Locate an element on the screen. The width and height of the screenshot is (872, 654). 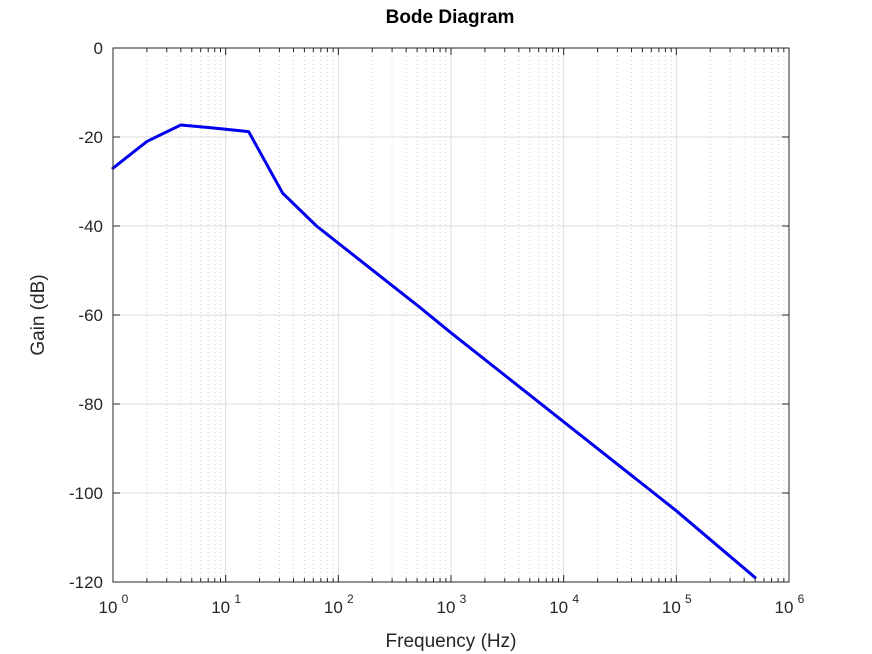
y-tick-label: -60 is located at coordinates (90, 315).